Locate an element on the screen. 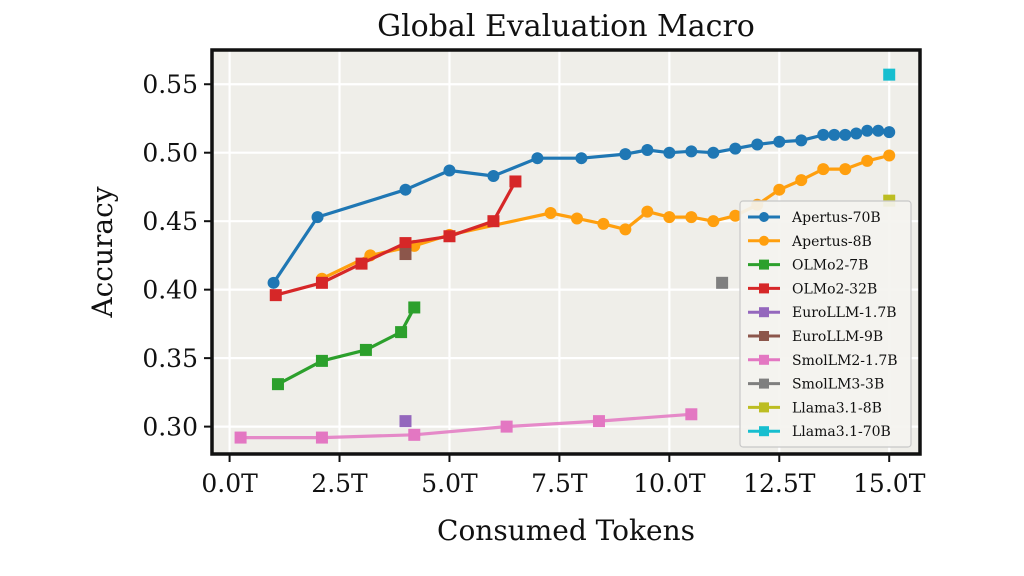 The image size is (1024, 576). legend-label: SmolLM3-3B is located at coordinates (838, 385).